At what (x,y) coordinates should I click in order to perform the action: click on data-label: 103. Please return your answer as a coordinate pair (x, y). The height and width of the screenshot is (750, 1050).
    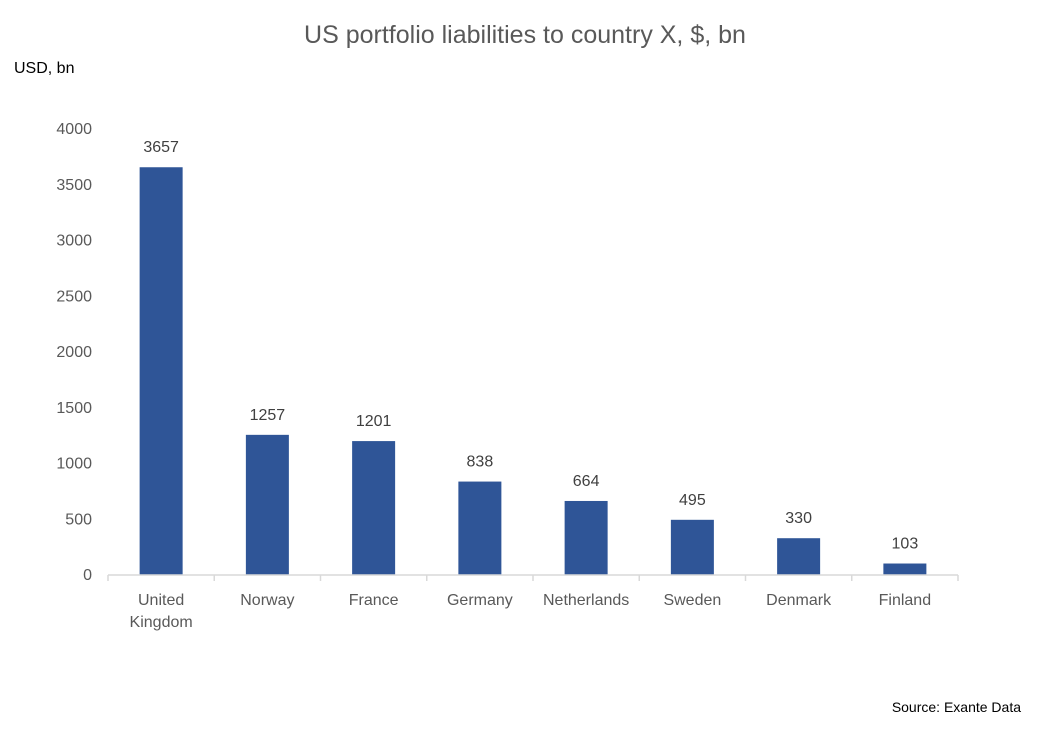
    Looking at the image, I should click on (905, 544).